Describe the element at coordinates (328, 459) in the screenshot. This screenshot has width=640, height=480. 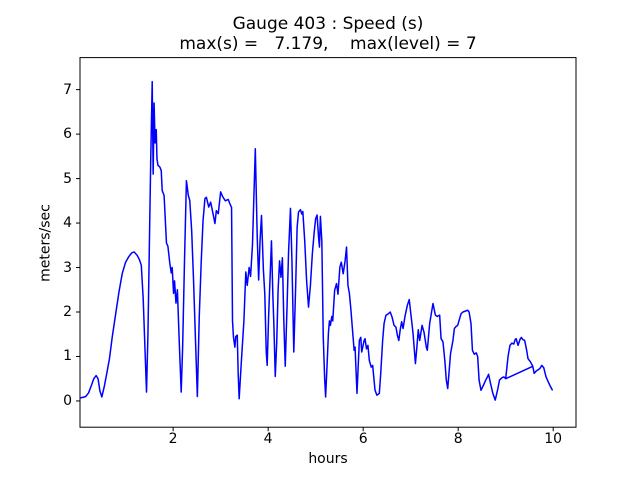
I see `x-axis-label: hours` at that location.